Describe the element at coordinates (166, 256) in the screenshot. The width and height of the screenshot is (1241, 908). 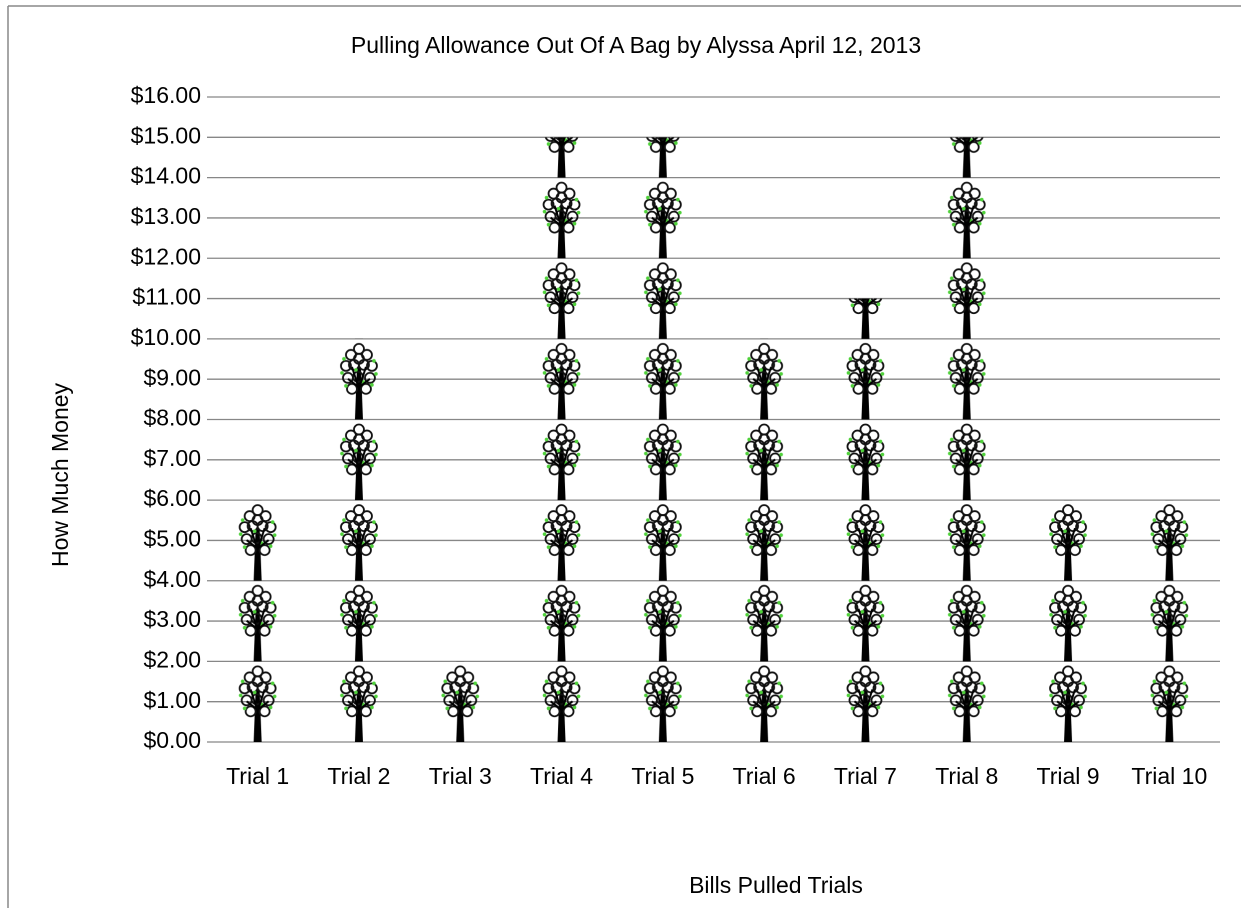
I see `y-tick-label: $12.00` at that location.